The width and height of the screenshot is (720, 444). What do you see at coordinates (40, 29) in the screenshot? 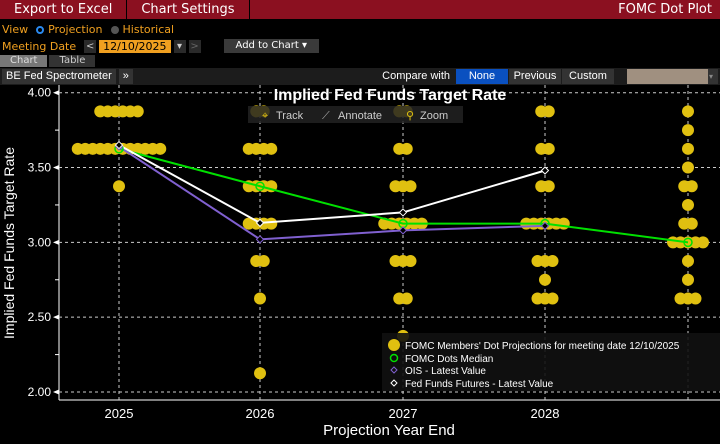
I see `projection-radio` at bounding box center [40, 29].